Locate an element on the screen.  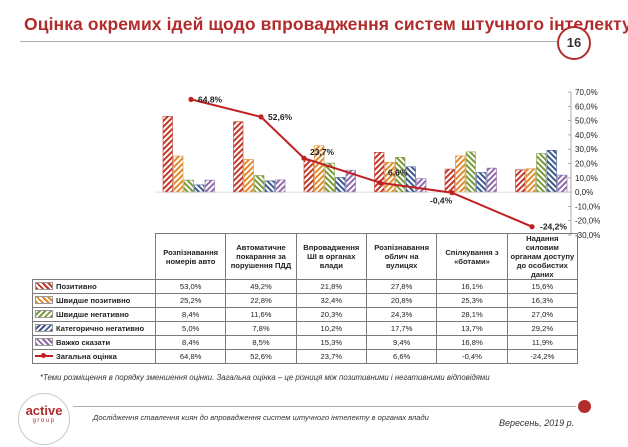
row-label-text: Позитивно is located at coordinates (76, 286).